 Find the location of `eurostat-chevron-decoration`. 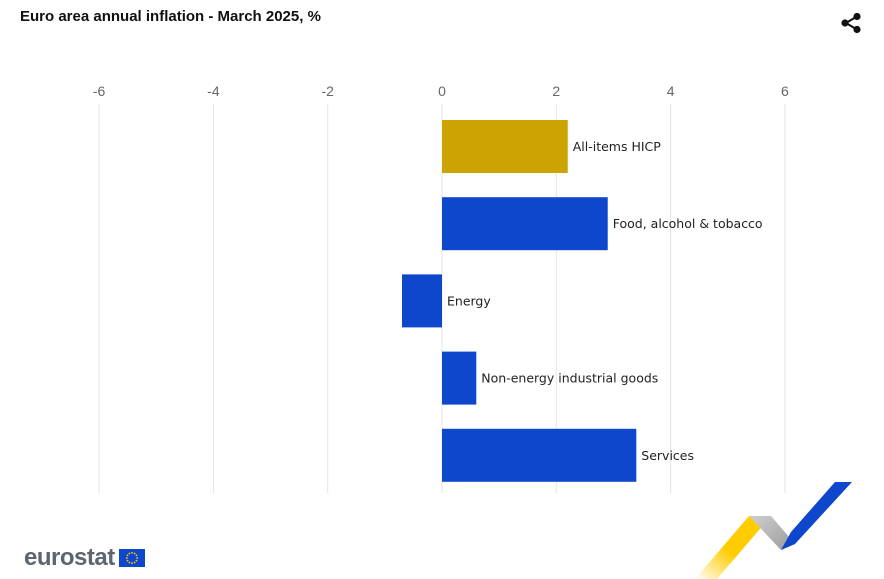

eurostat-chevron-decoration is located at coordinates (773, 530).